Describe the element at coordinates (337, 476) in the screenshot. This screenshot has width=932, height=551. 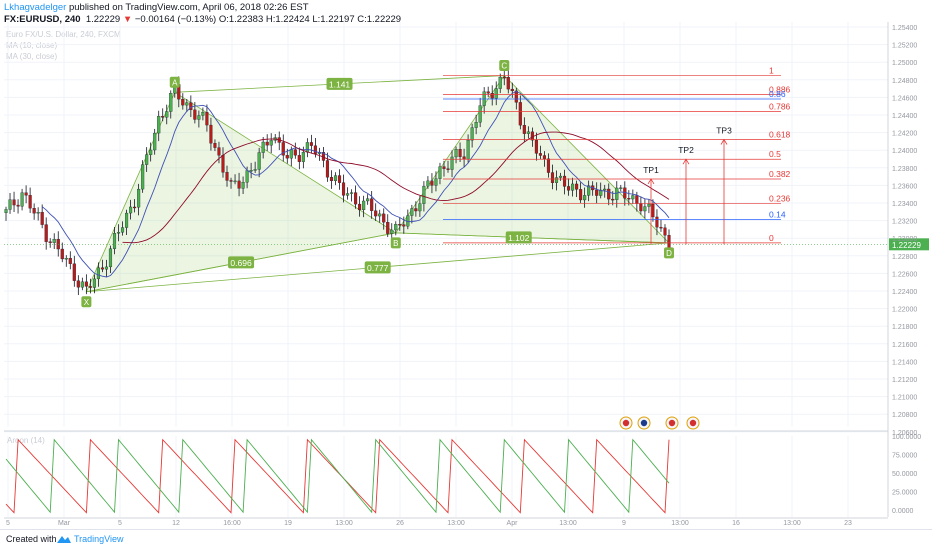
I see `aroon-down-line` at that location.